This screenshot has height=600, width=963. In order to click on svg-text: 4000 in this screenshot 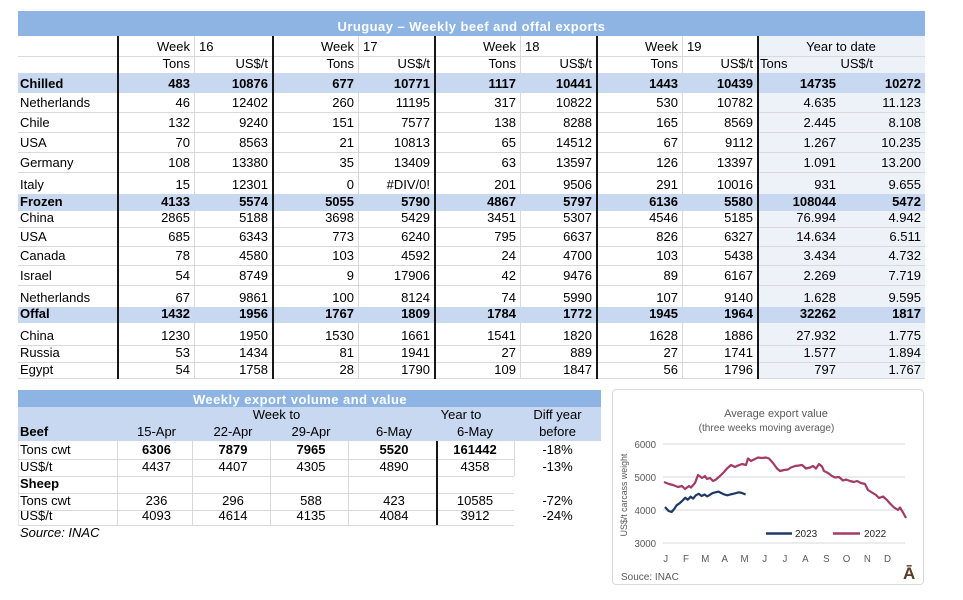, I will do `click(645, 511)`.